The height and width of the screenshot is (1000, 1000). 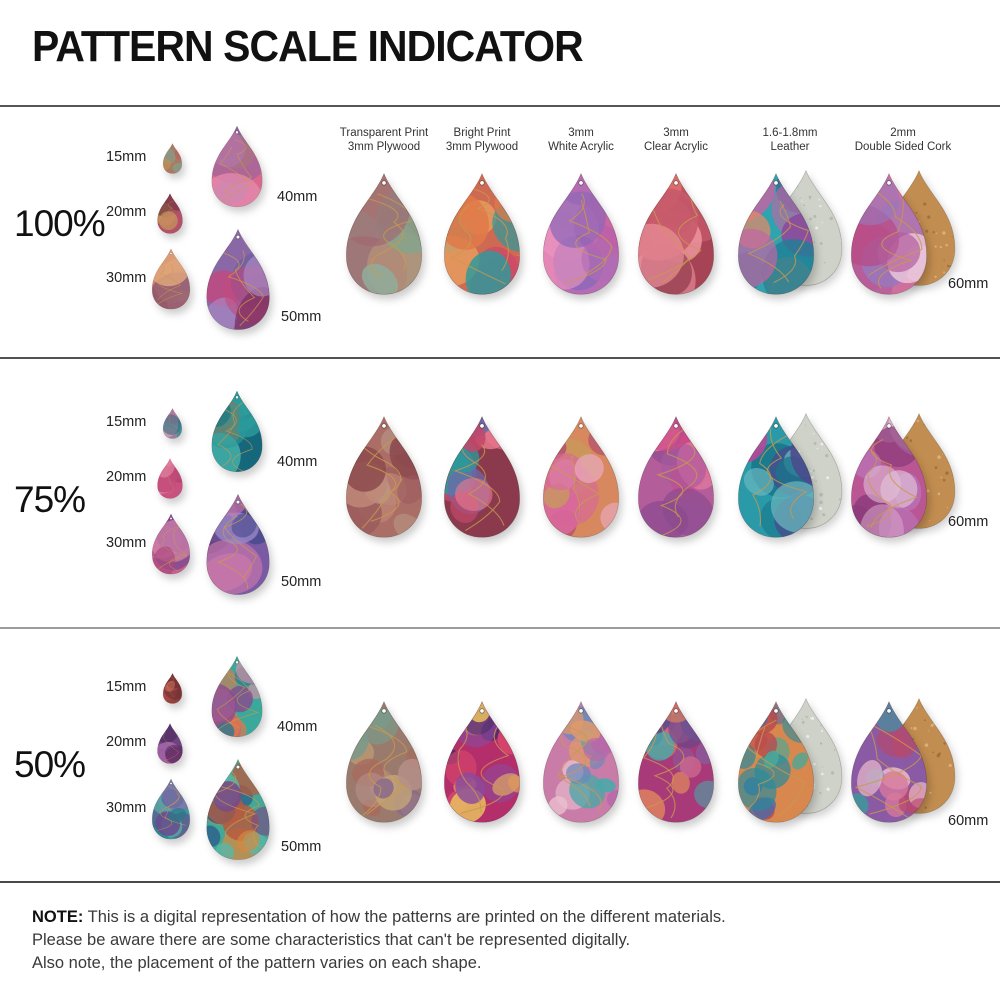 I want to click on divider-above-note, so click(x=500, y=882).